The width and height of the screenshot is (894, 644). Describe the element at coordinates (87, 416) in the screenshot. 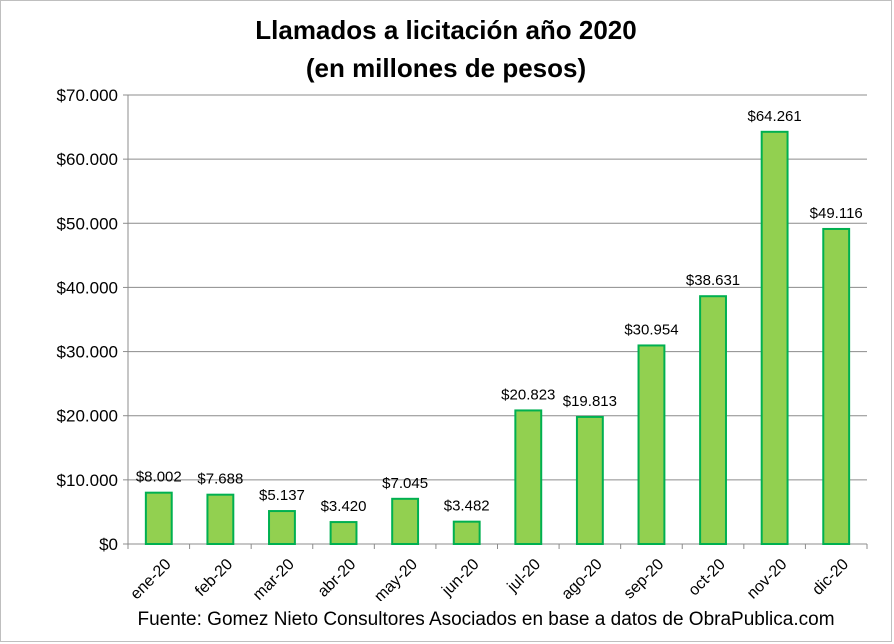

I see `y-tick-label: $20.000` at that location.